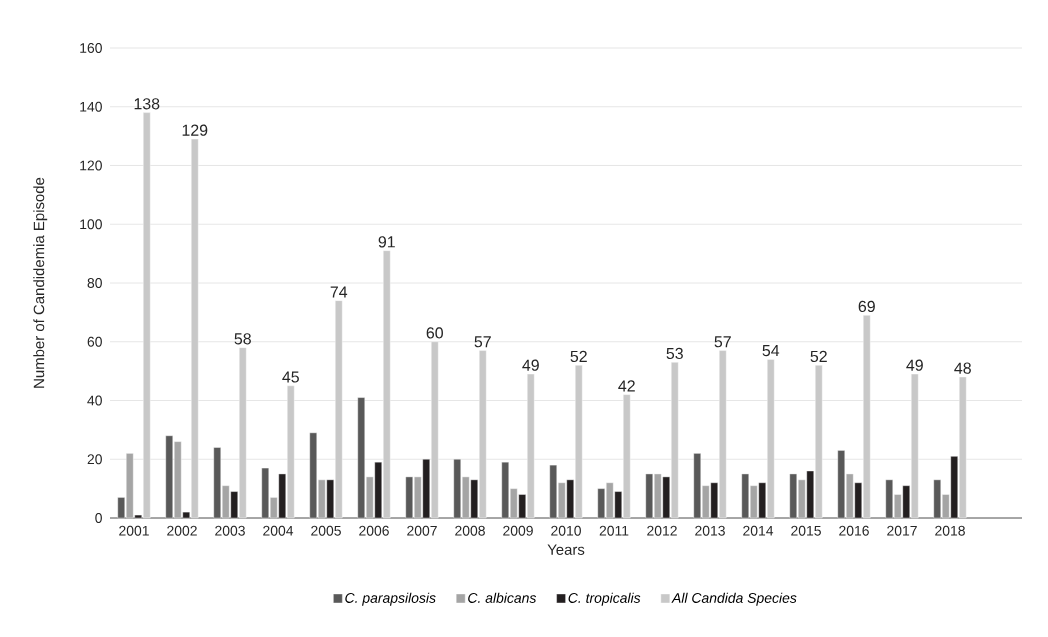  What do you see at coordinates (91, 48) in the screenshot?
I see `y-tick-label: 160` at bounding box center [91, 48].